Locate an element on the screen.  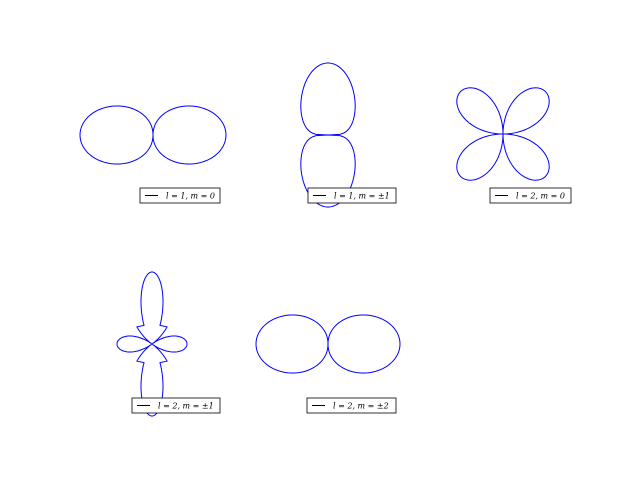
curve-l2-m0 is located at coordinates (503, 134).